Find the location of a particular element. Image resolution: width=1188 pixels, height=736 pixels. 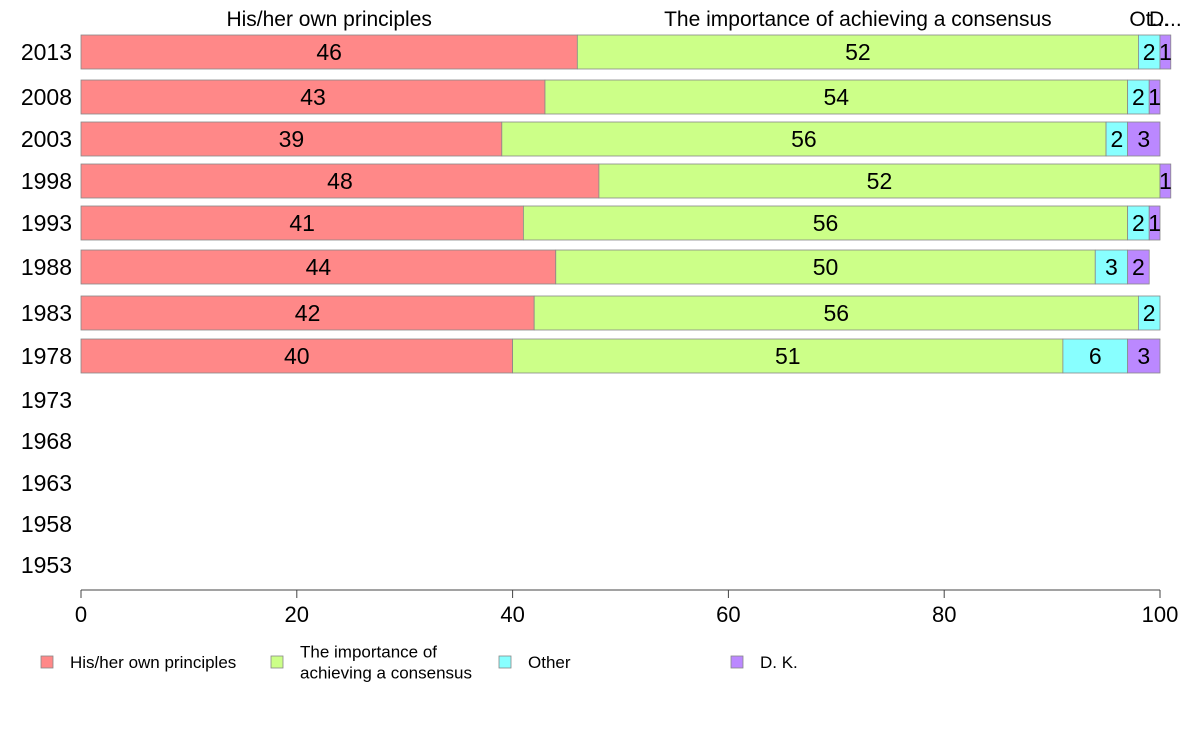

bar-1978-the-importance-of-achieving-a-consensus is located at coordinates (788, 356).